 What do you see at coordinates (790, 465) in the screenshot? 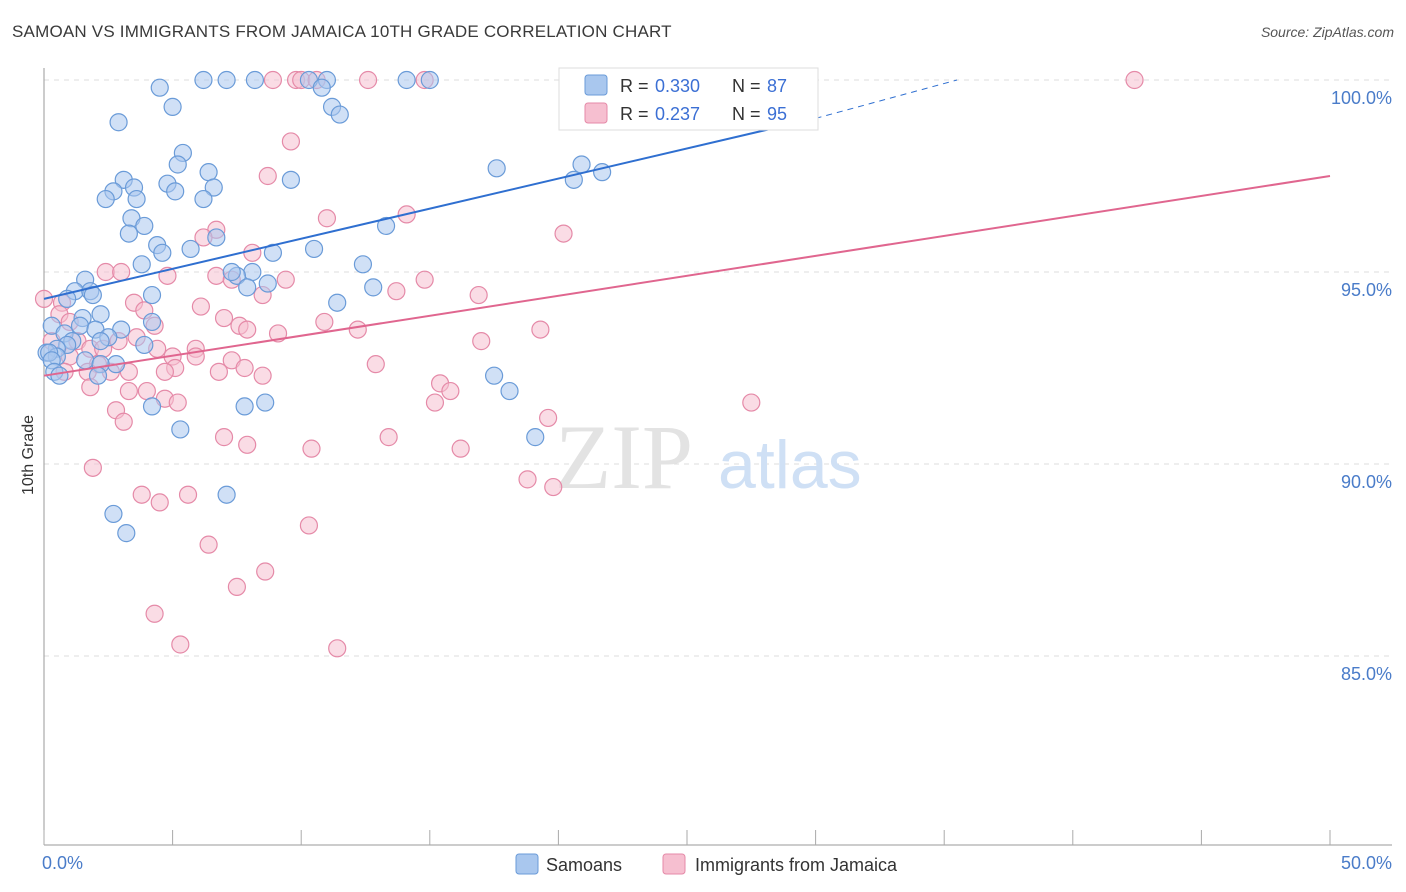
I see `watermark-atlas: atlas` at bounding box center [790, 465].